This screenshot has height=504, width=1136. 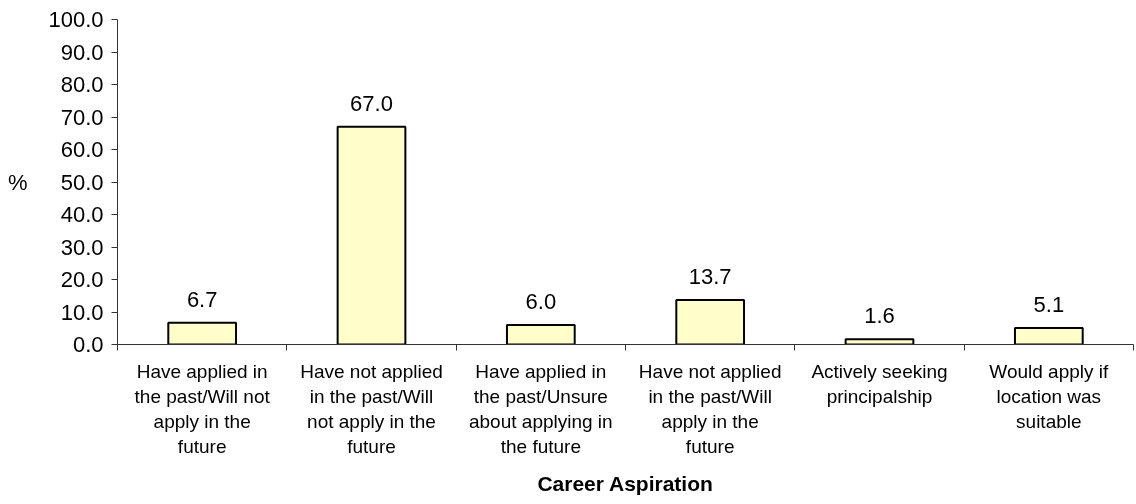 I want to click on y-tick-label: 70.0, so click(x=82, y=117).